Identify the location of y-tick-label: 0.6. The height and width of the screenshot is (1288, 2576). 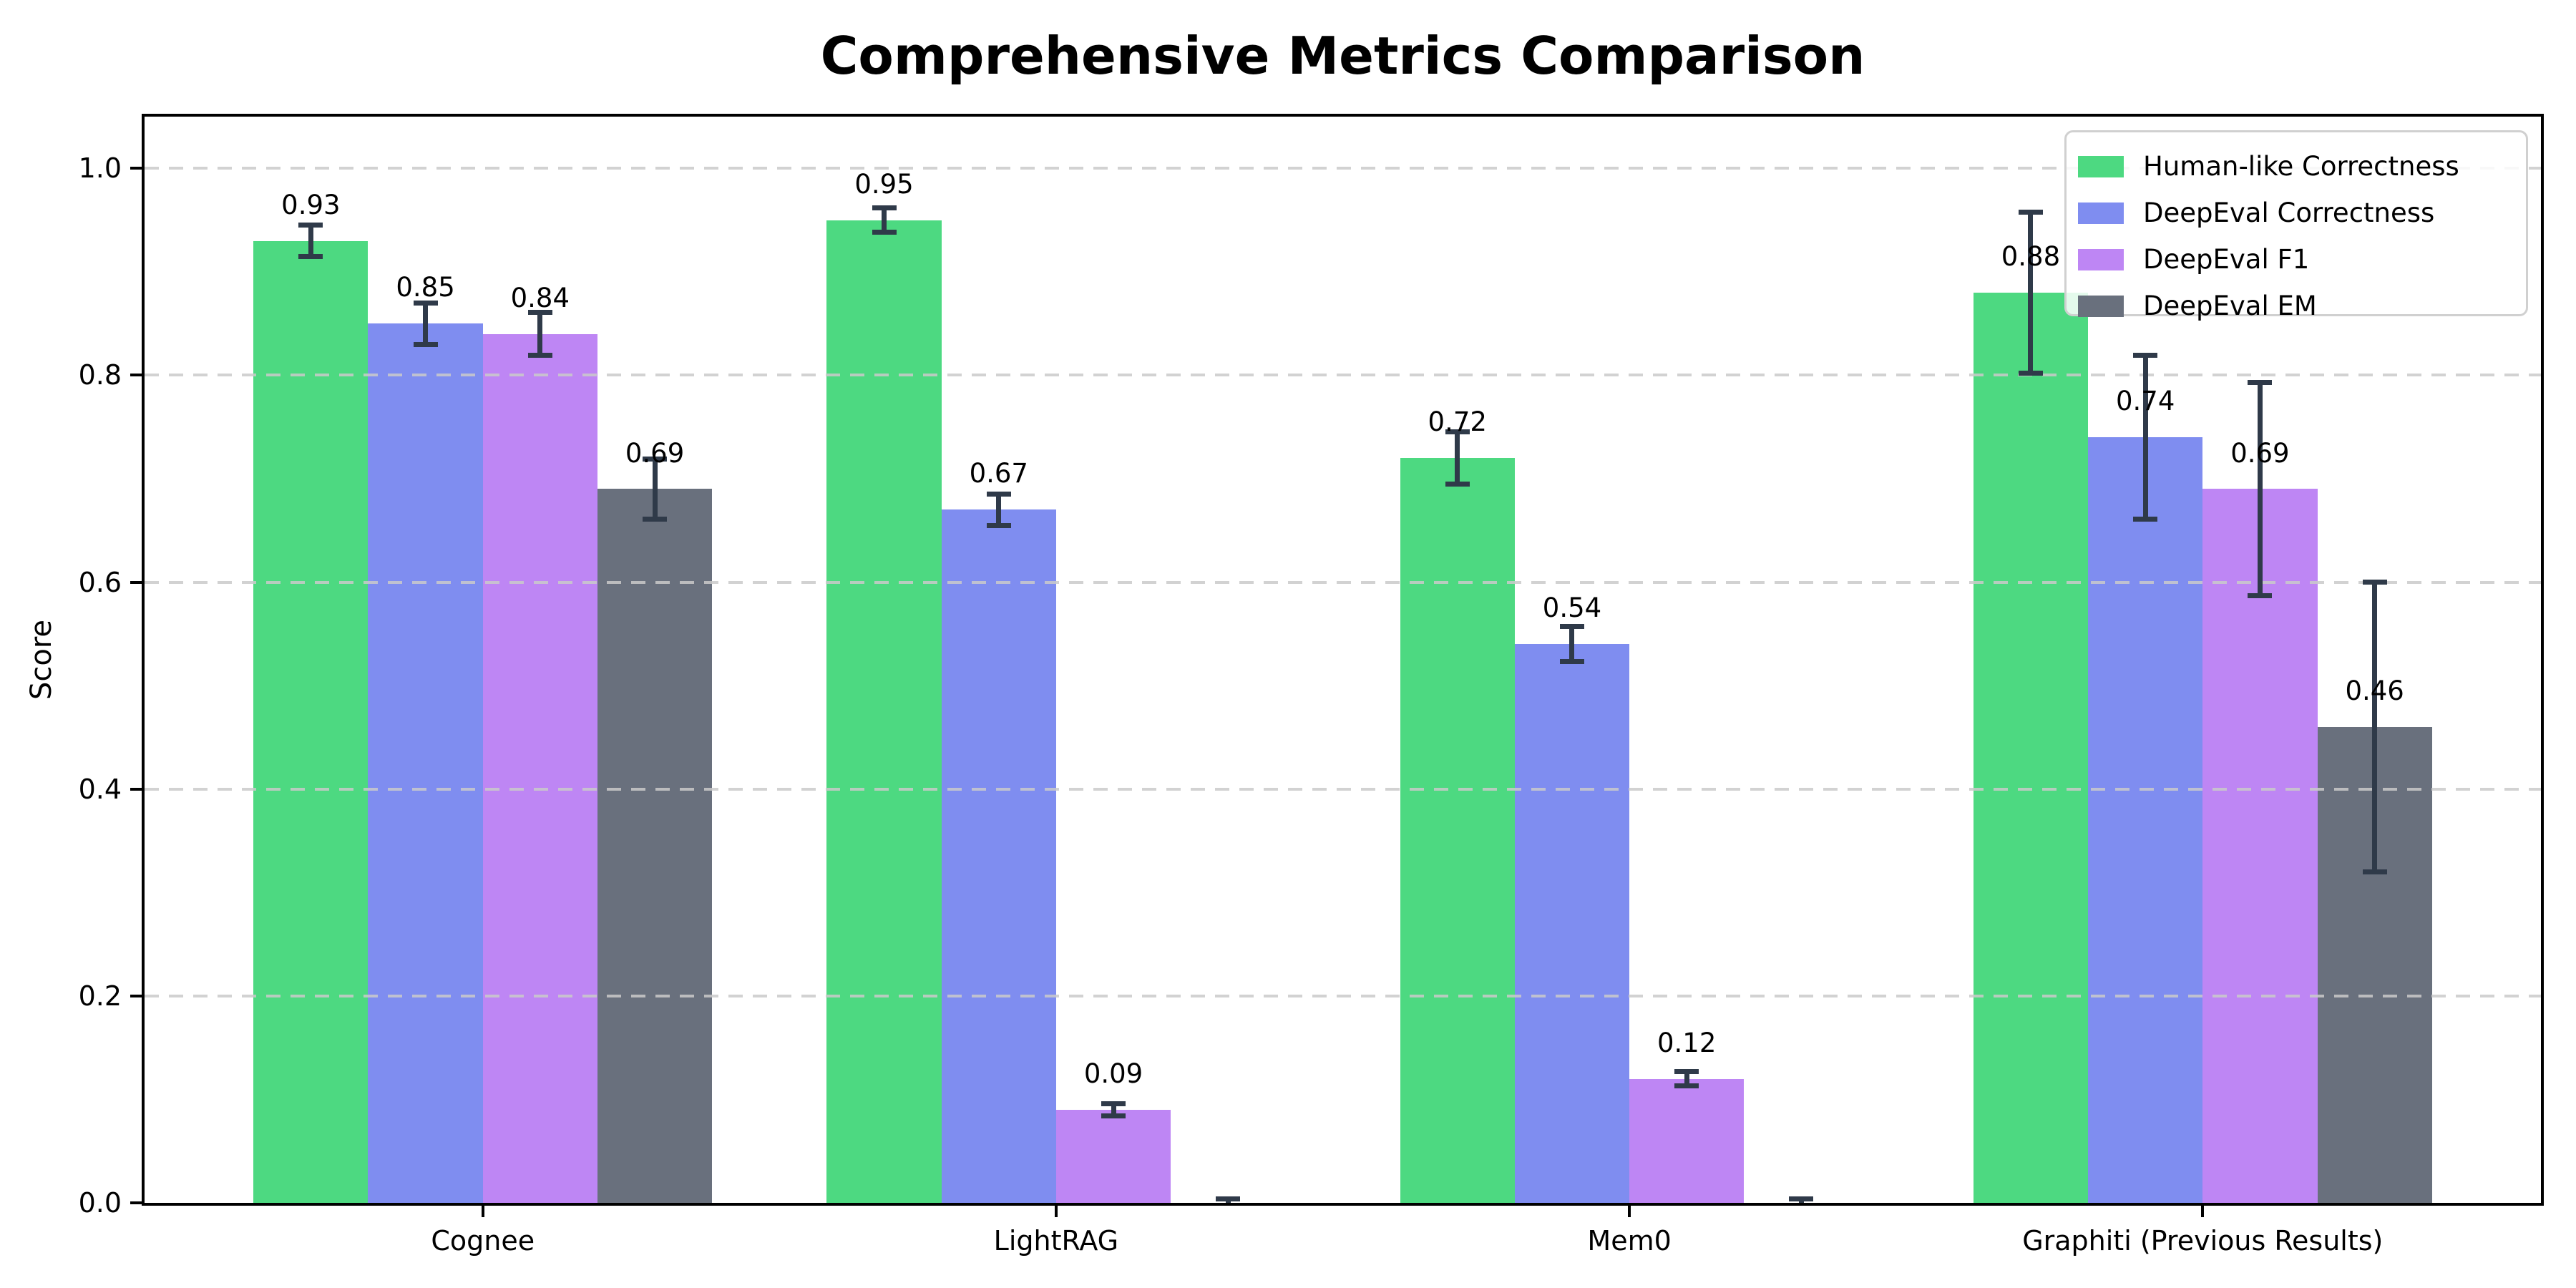
(100, 582).